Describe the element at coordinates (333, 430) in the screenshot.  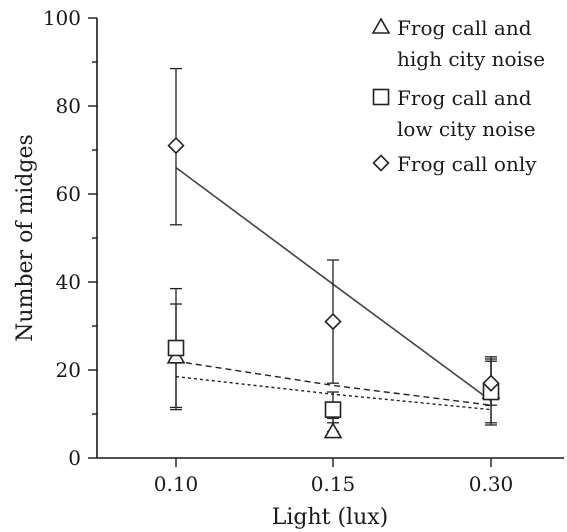
I see `data-point-triangle` at that location.